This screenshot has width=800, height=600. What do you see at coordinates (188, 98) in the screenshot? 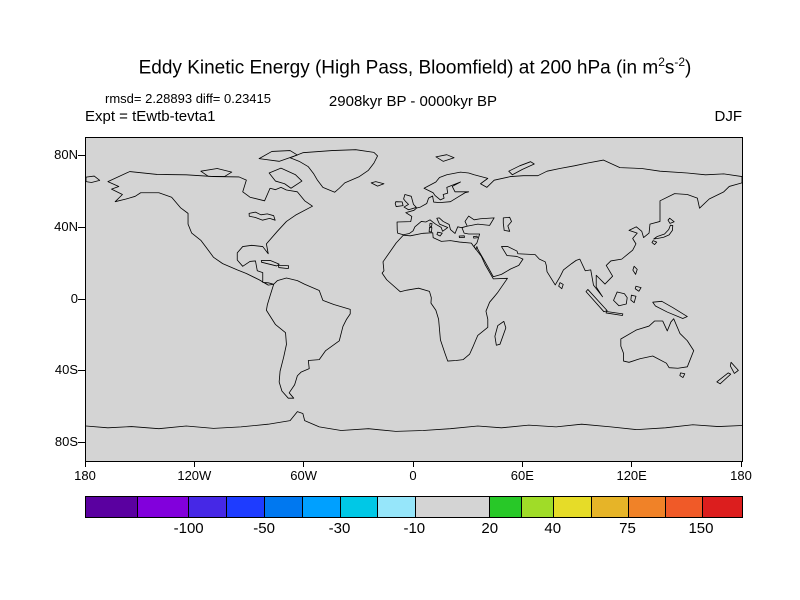
I see `rmsd-diff-stats: rmsd= 2.28893 diff= 0.23415` at bounding box center [188, 98].